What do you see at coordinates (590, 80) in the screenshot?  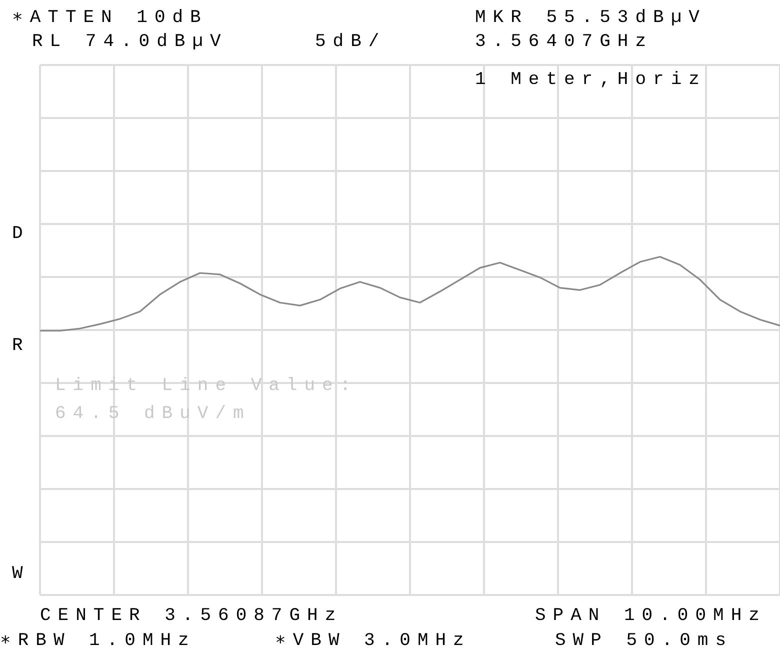 I see `text: 1 Meter,Horiz` at bounding box center [590, 80].